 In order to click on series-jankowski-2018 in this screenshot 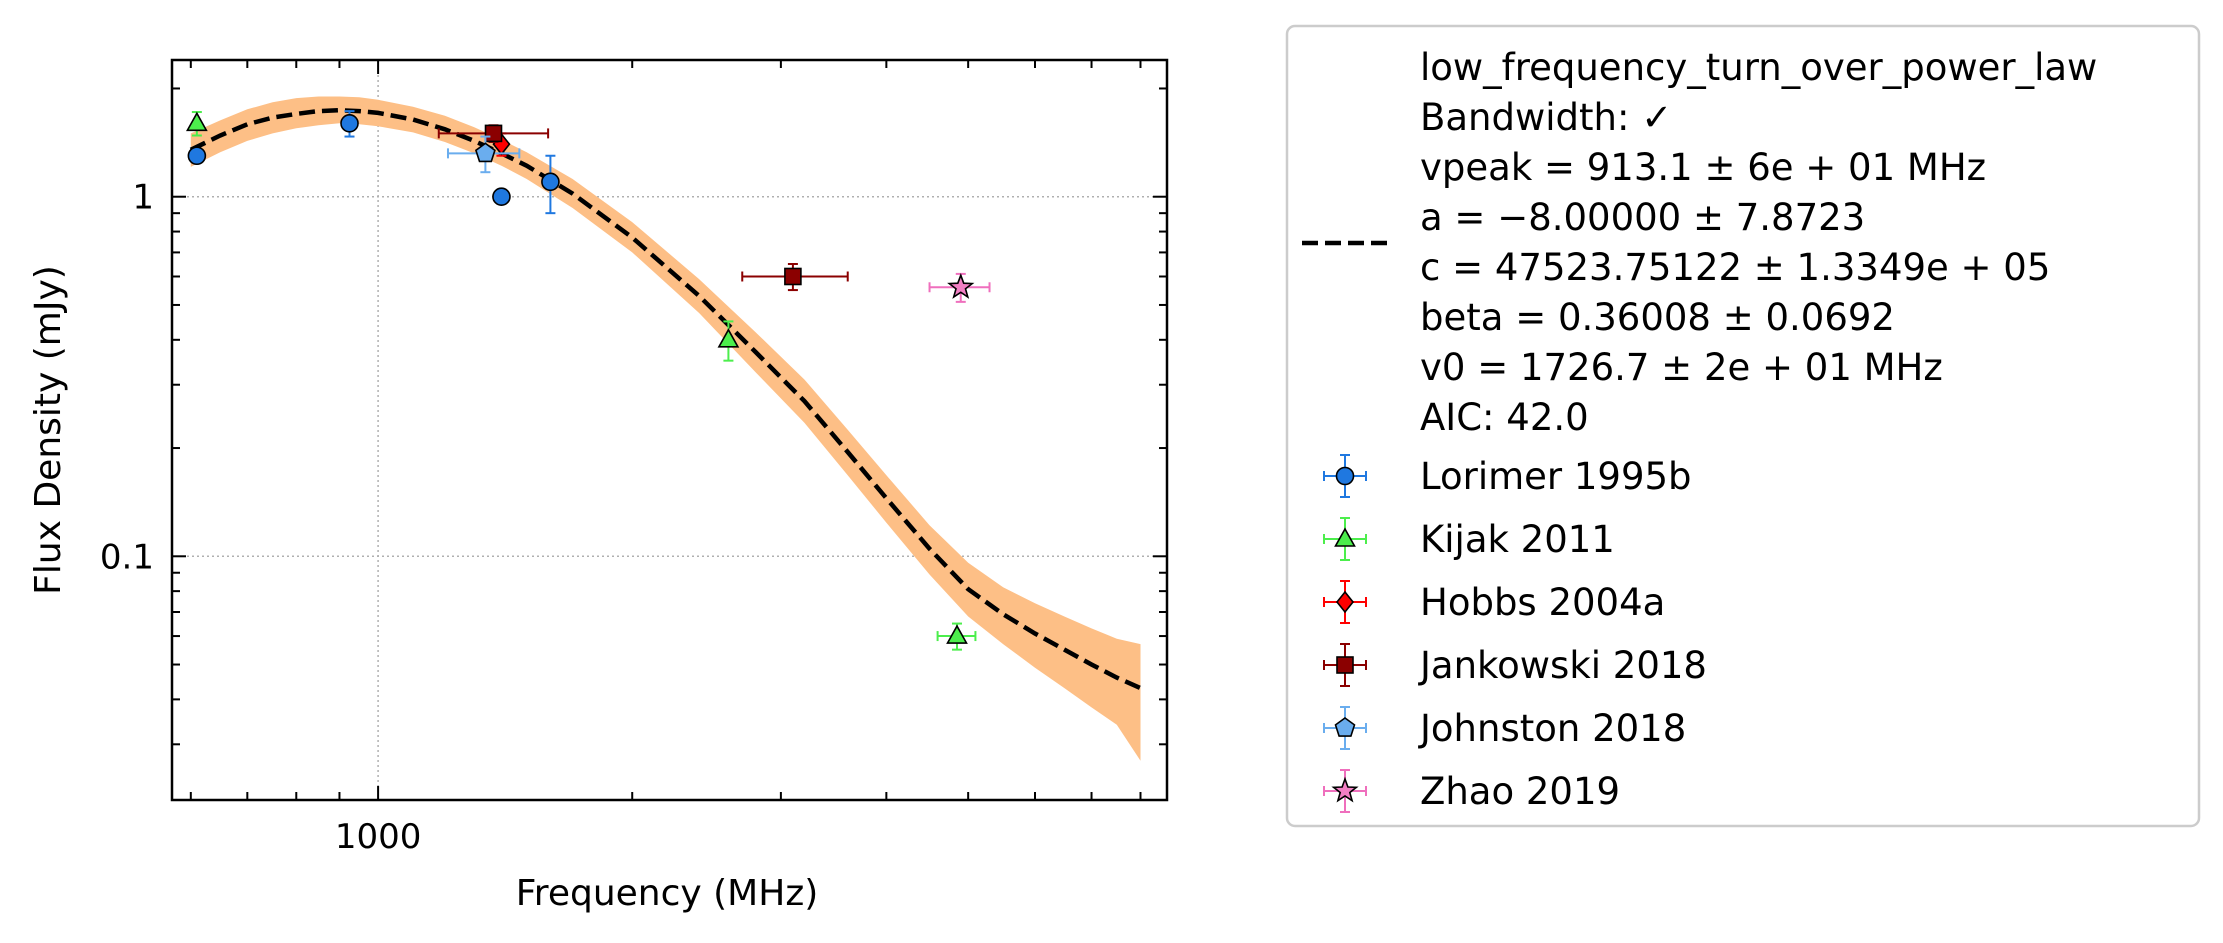, I will do `click(643, 208)`.